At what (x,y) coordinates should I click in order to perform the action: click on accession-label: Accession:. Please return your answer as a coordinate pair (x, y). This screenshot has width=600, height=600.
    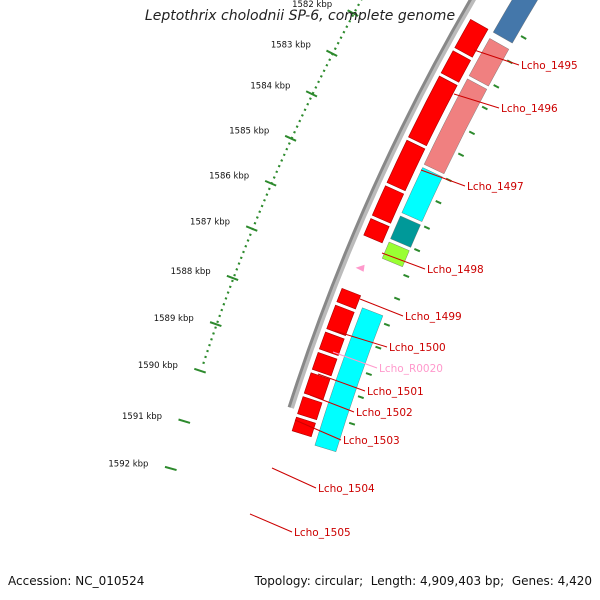
    Looking at the image, I should click on (40, 581).